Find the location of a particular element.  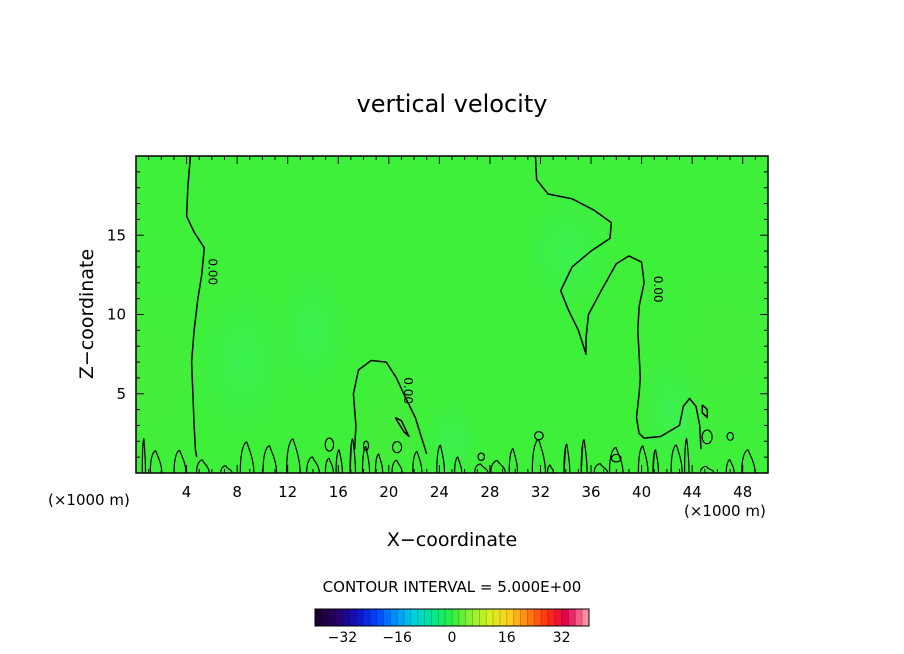

x-tick-label: 16 is located at coordinates (338, 492).